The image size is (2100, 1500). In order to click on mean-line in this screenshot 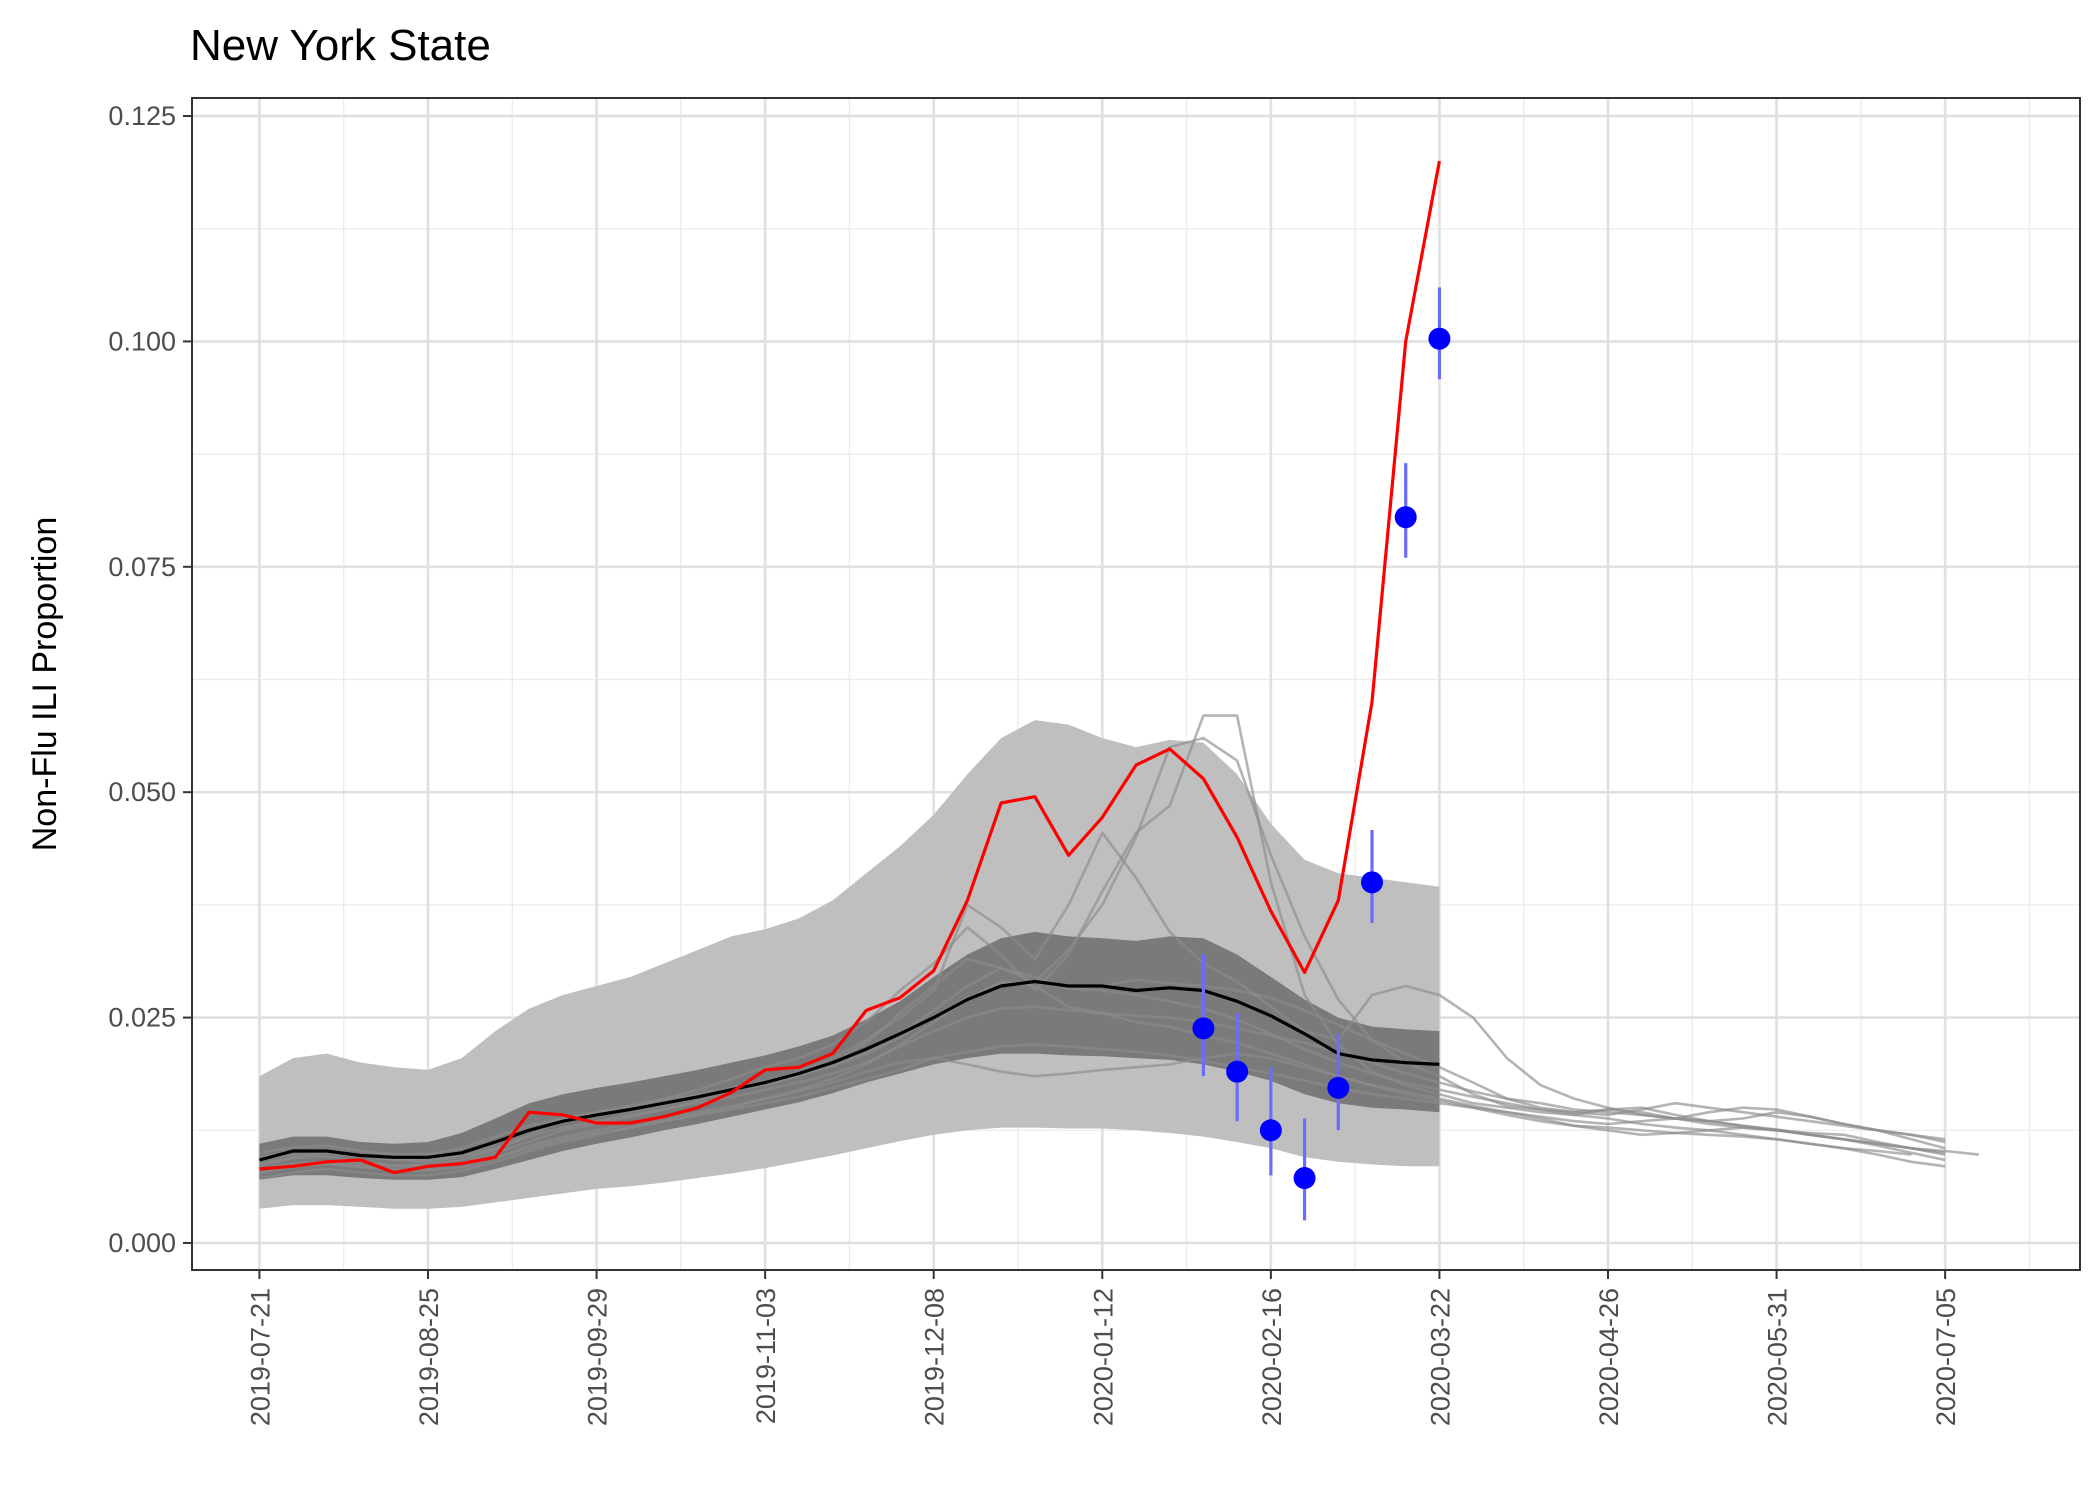, I will do `click(849, 1070)`.